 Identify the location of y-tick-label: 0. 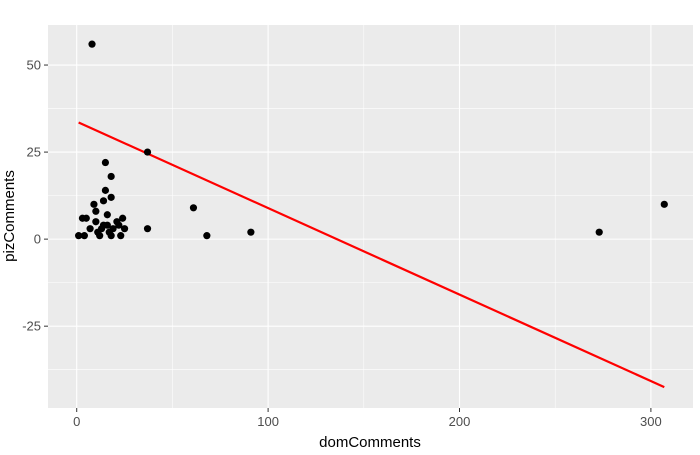
(37, 239).